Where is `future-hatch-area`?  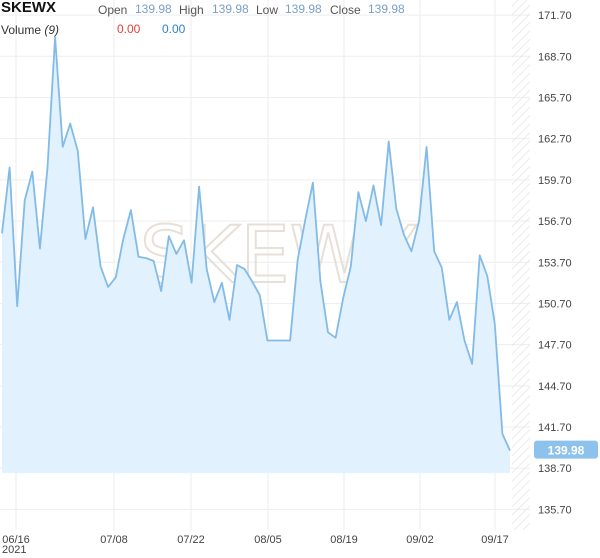 future-hatch-area is located at coordinates (521, 265).